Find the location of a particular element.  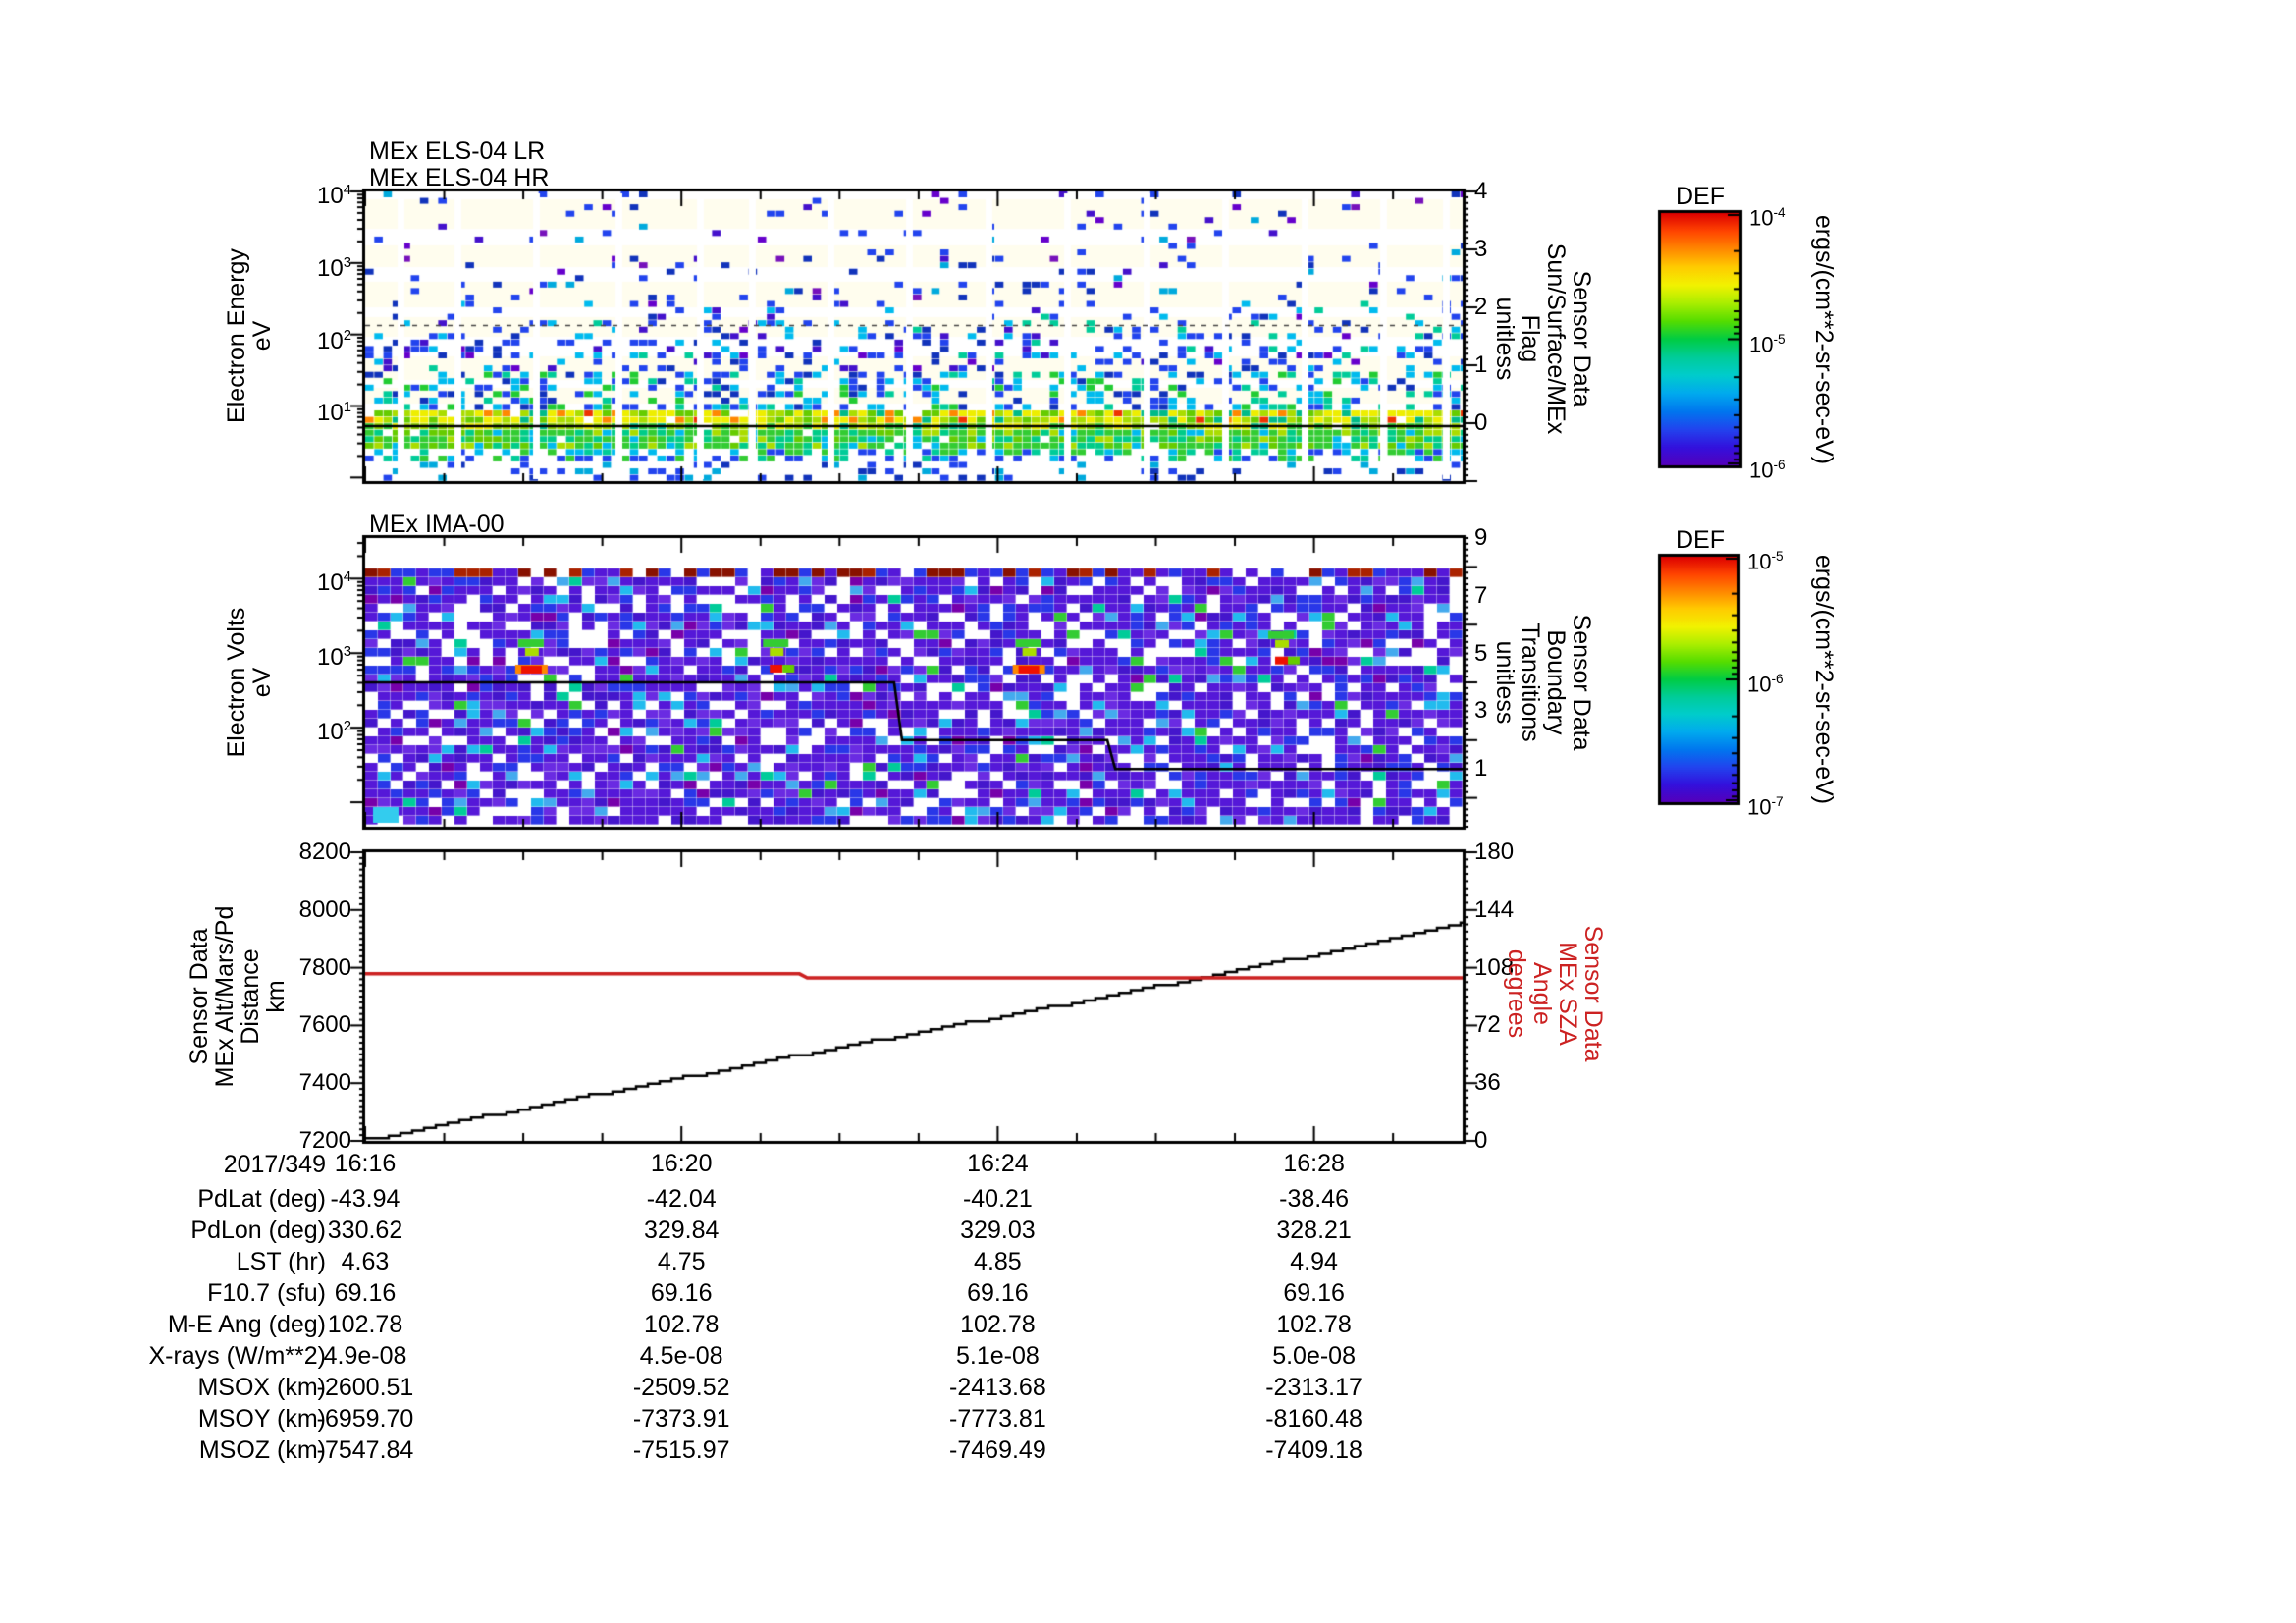

table-cell: 5.1e-08 is located at coordinates (998, 1356).